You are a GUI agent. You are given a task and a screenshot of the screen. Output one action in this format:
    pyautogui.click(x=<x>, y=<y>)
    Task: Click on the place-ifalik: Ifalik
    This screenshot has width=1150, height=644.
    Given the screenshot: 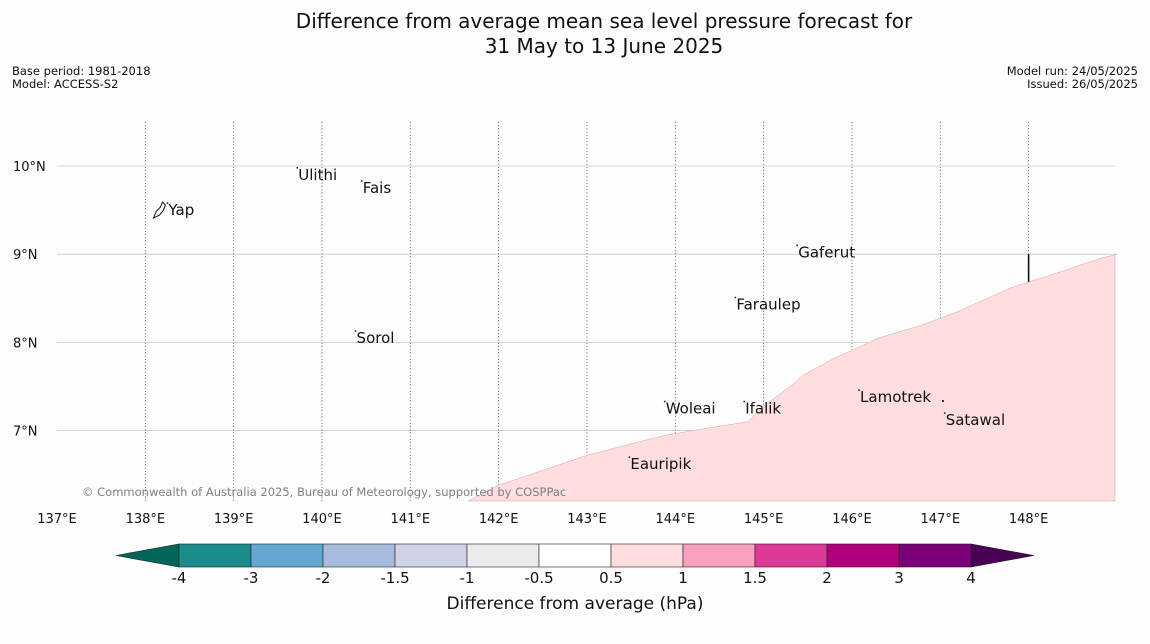 What is the action you would take?
    pyautogui.click(x=762, y=409)
    